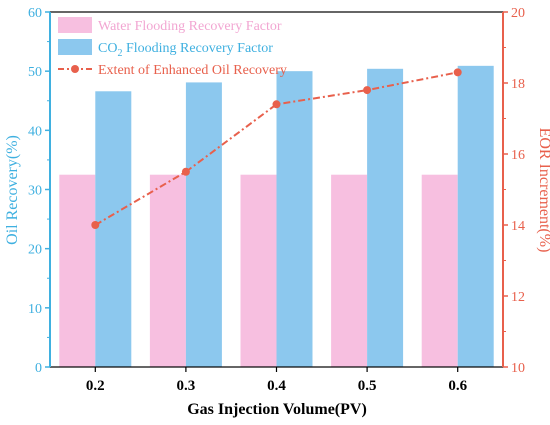 This screenshot has width=550, height=425. I want to click on x-axis: 0.2 0.3 0.4 0.5 0.6, so click(277, 380).